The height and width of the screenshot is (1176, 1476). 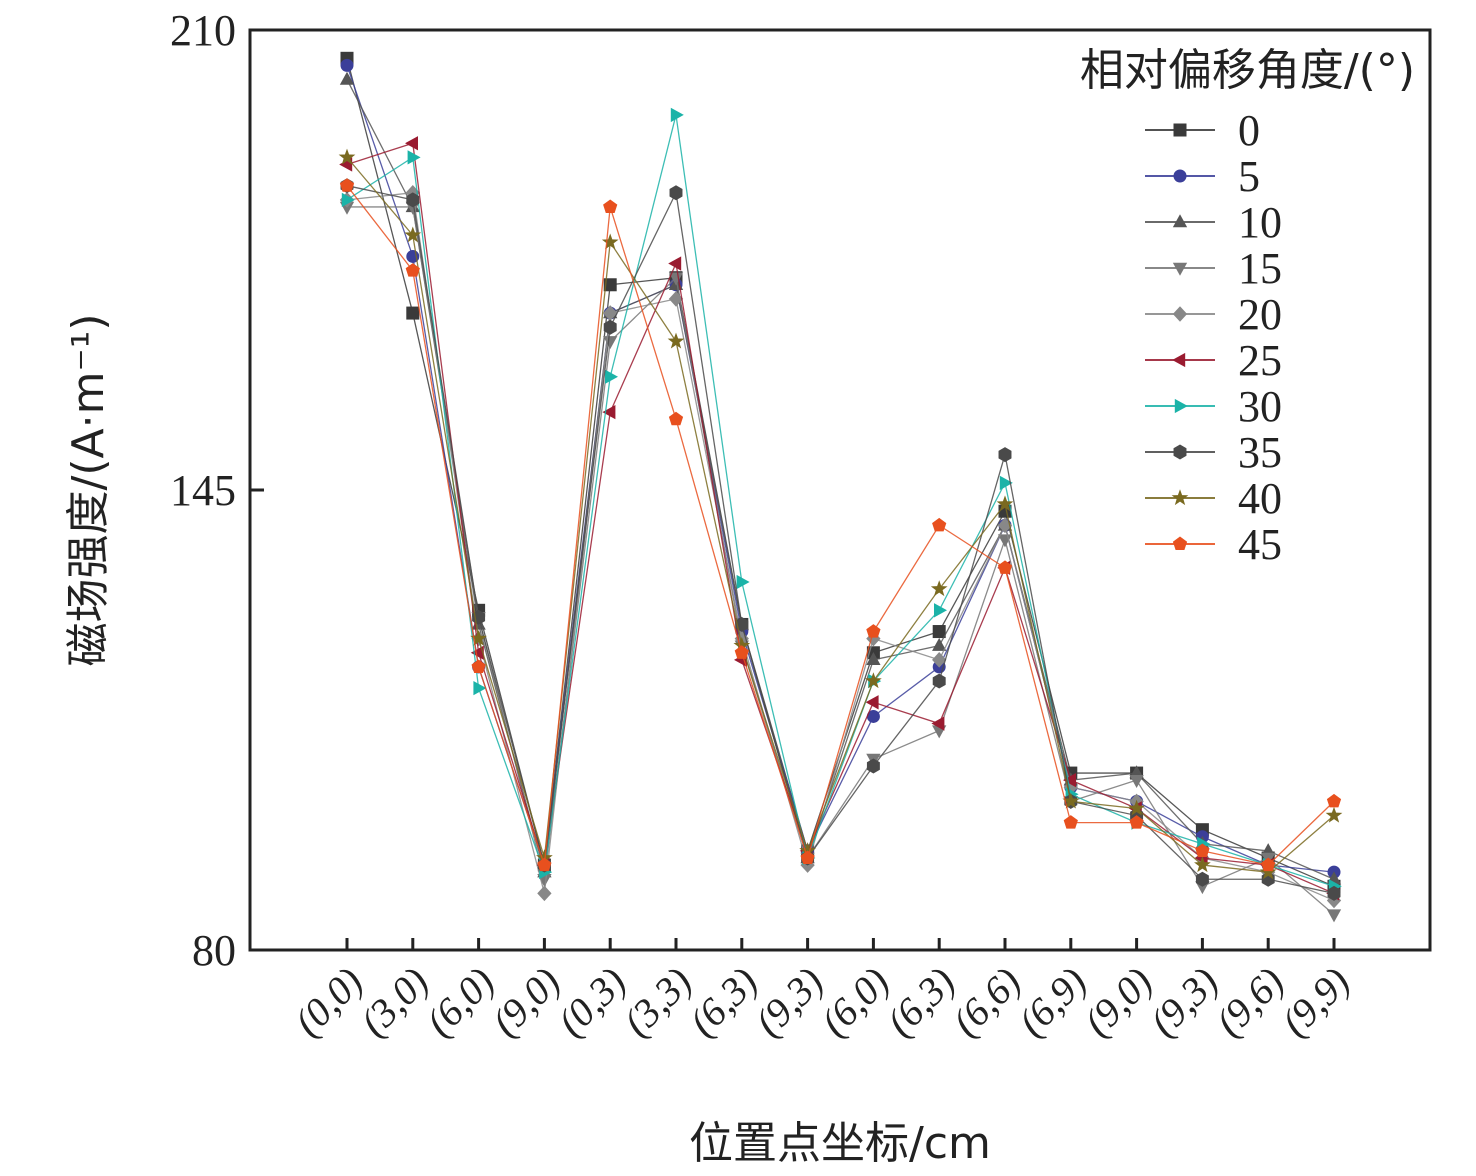 I want to click on legend-label: 0, so click(x=1249, y=130).